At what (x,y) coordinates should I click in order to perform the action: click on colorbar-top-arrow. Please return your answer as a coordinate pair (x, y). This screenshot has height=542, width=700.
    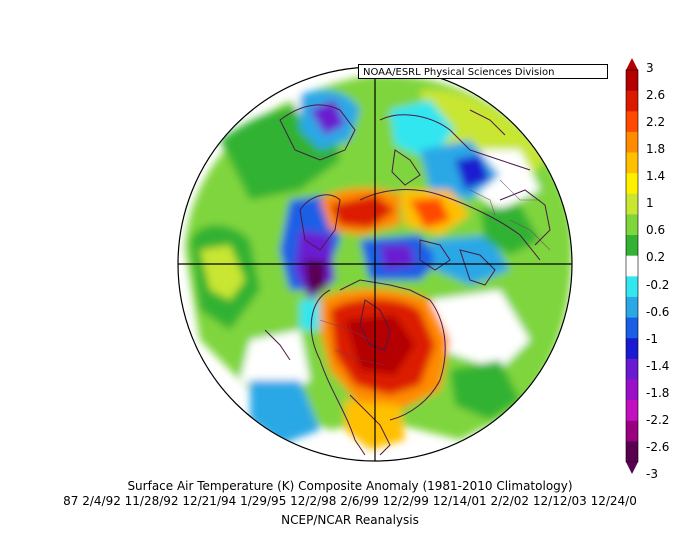
    Looking at the image, I should click on (632, 64).